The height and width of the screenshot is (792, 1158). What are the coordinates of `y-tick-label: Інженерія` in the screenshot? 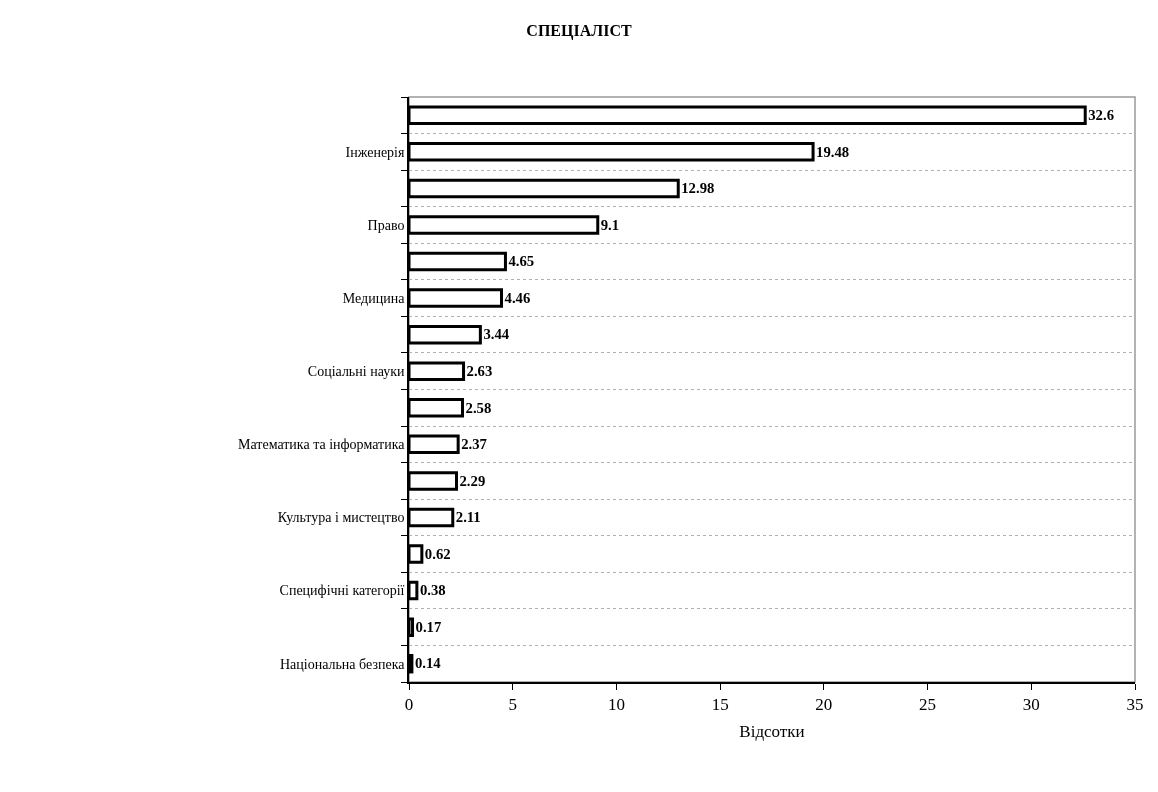 It's located at (375, 152).